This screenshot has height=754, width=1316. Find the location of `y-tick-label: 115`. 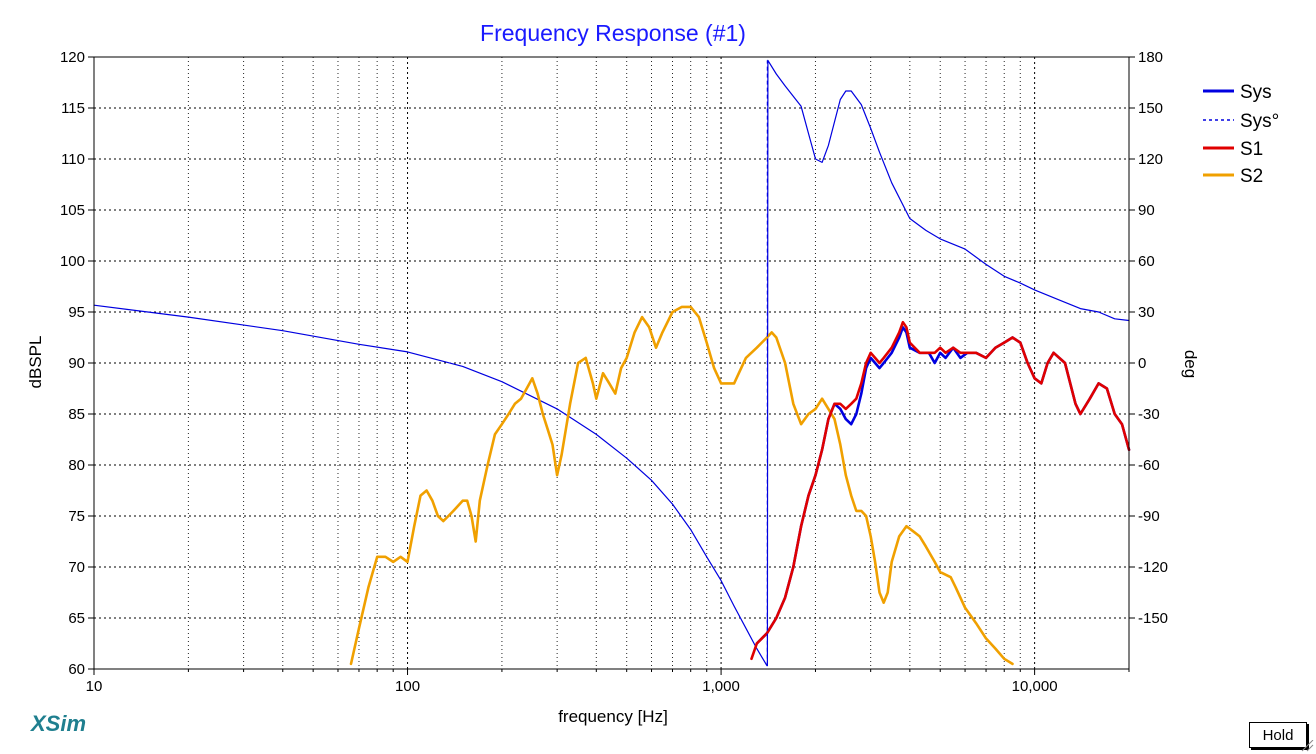

y-tick-label: 115 is located at coordinates (73, 108).